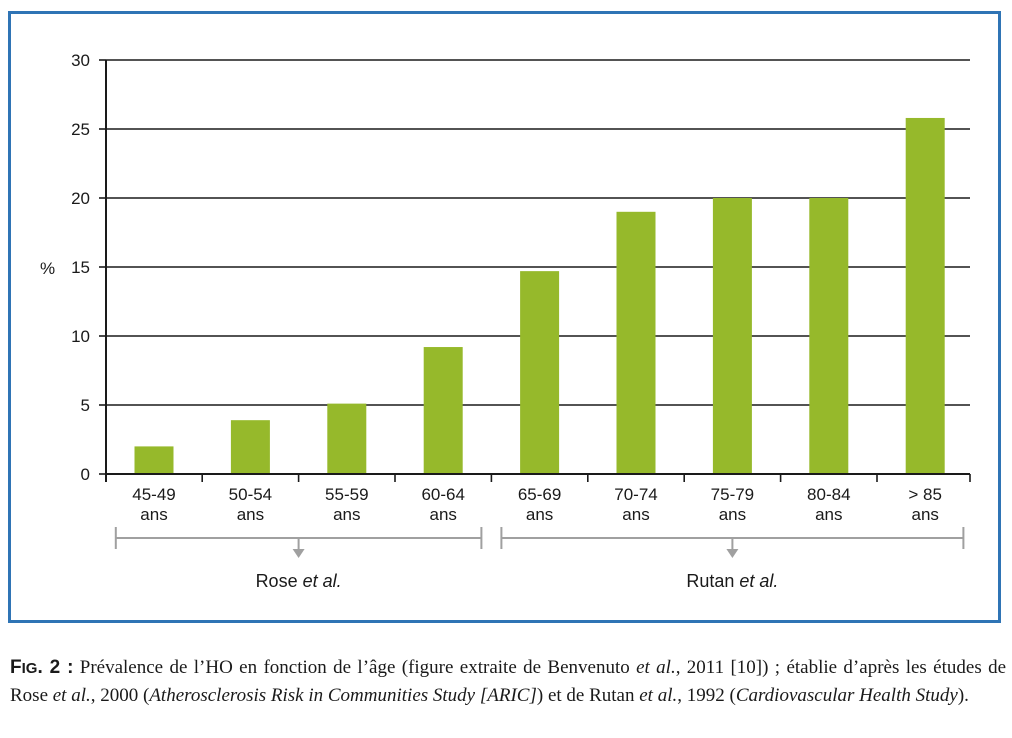  What do you see at coordinates (588, 695) in the screenshot?
I see `caption-text-4: ) et de Rutan` at bounding box center [588, 695].